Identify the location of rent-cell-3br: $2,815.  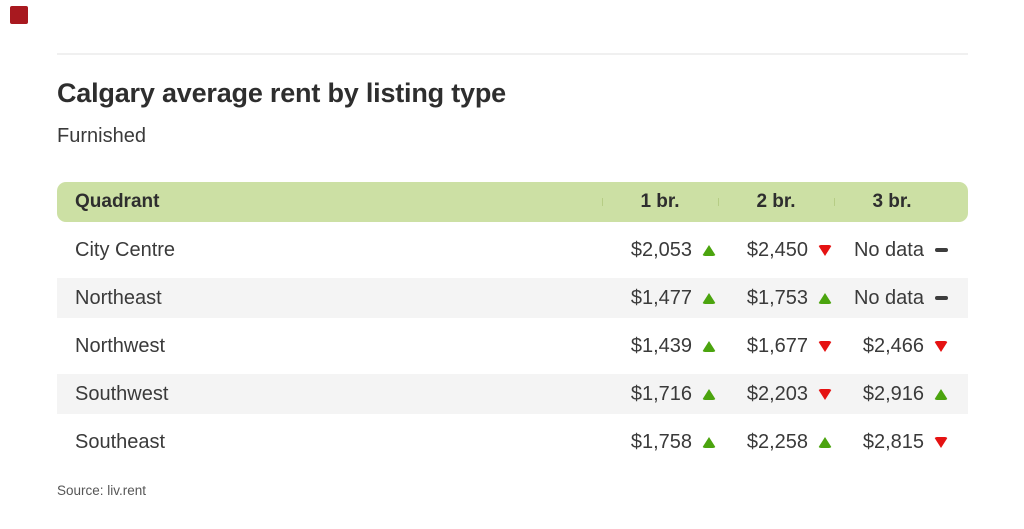
(892, 442).